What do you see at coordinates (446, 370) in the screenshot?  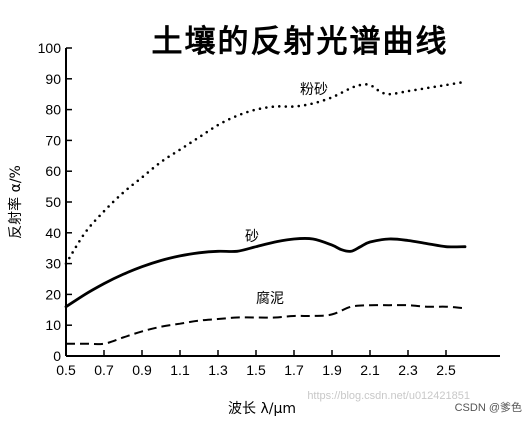 I see `x-tick-label: 2.5` at bounding box center [446, 370].